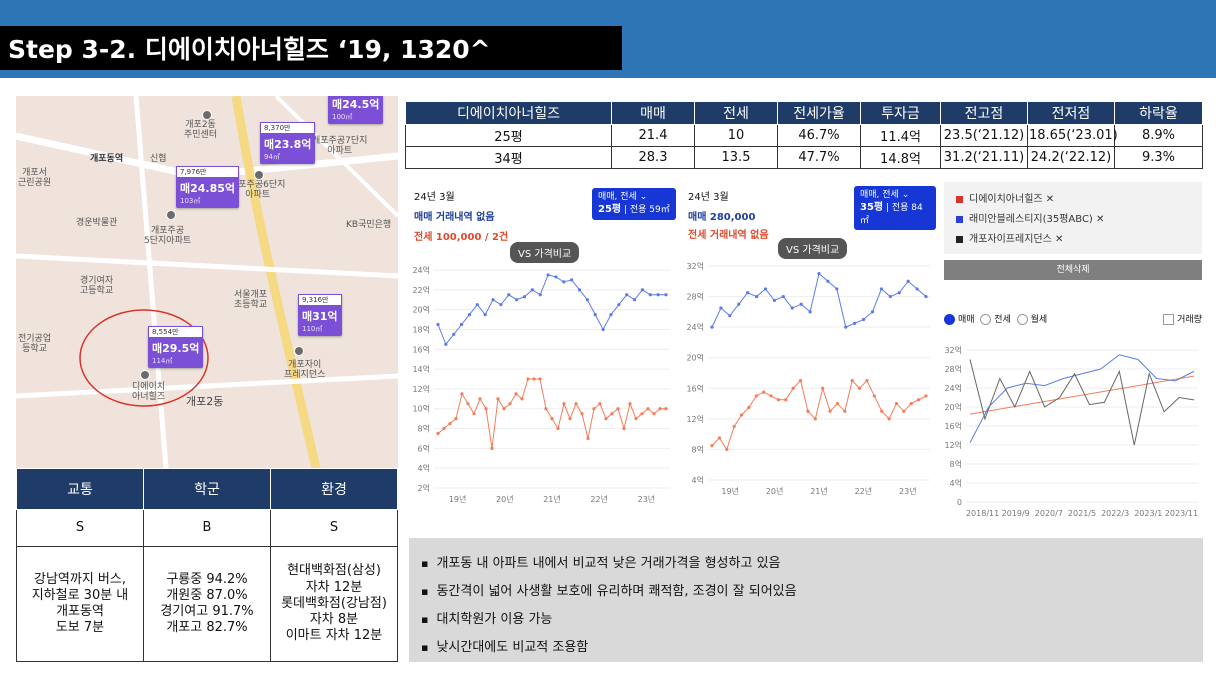  I want to click on type-size-selector: 매매, 전세 ⌄ 25평 | 전용 59㎡, so click(634, 204).